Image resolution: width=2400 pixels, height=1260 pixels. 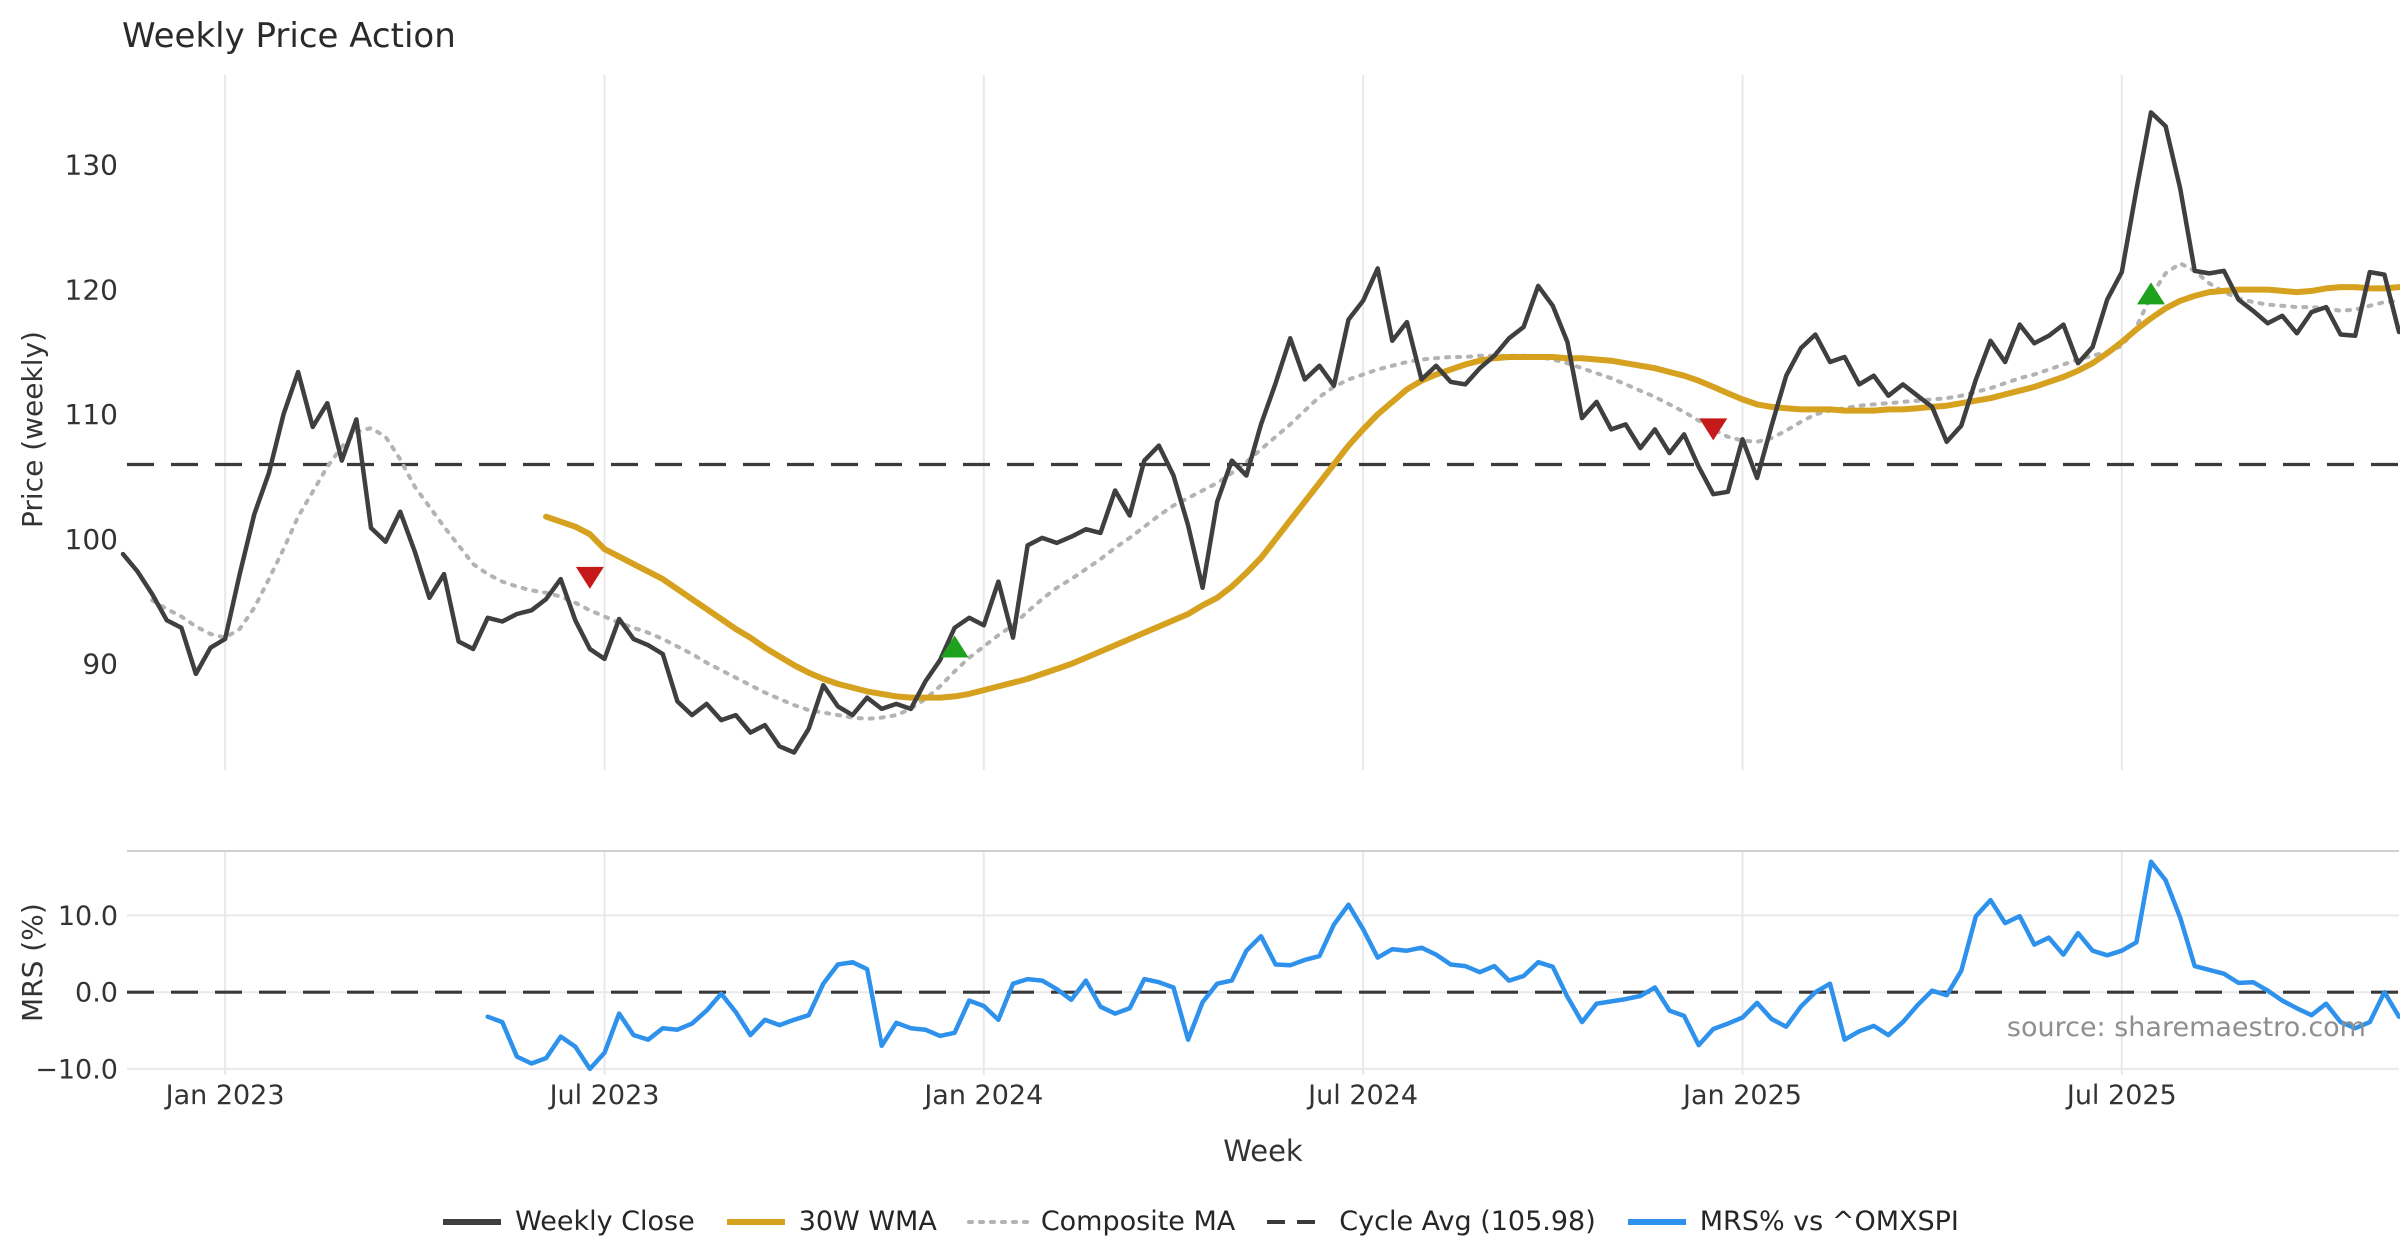 I want to click on x-tick-label: Jul 2025, so click(x=2121, y=1095).